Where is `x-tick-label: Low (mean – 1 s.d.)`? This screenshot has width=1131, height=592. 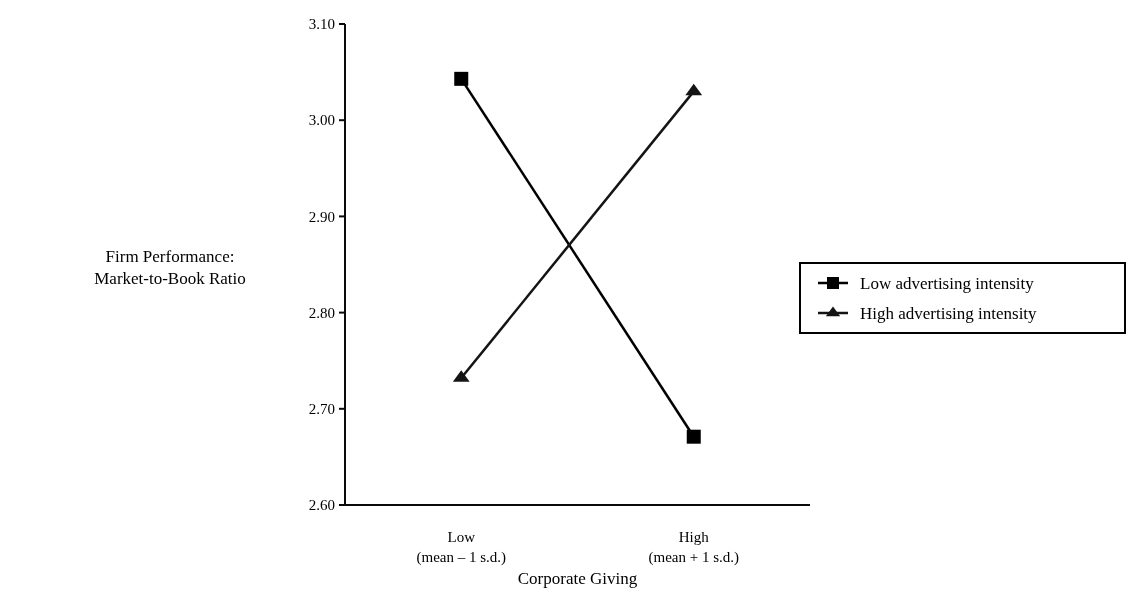
x-tick-label: Low (mean – 1 s.d.) is located at coordinates (461, 547).